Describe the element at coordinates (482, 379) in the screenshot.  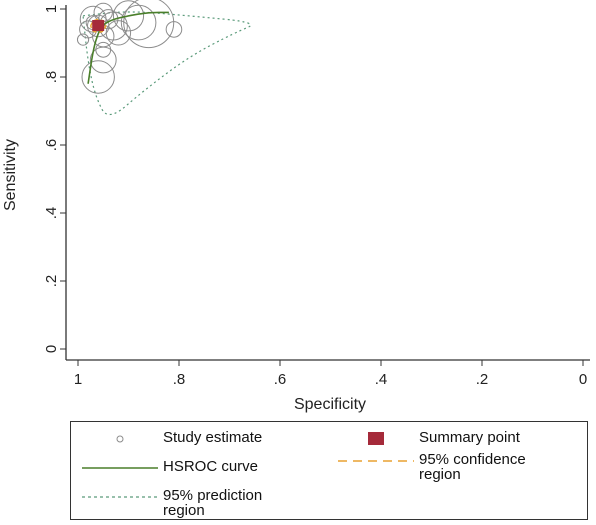
I see `x-tick-label: .2` at that location.